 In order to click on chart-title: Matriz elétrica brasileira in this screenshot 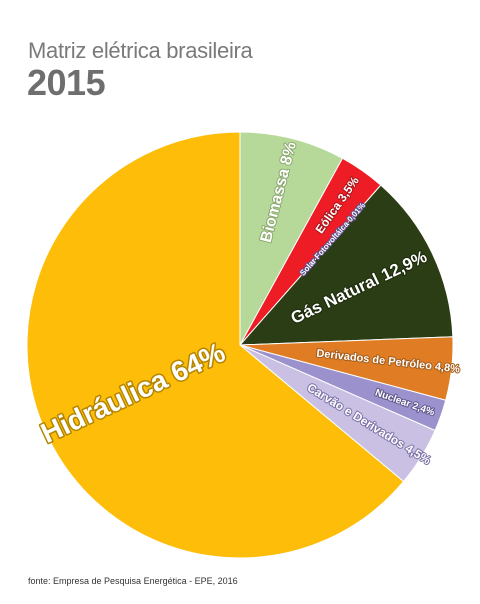, I will do `click(140, 50)`.